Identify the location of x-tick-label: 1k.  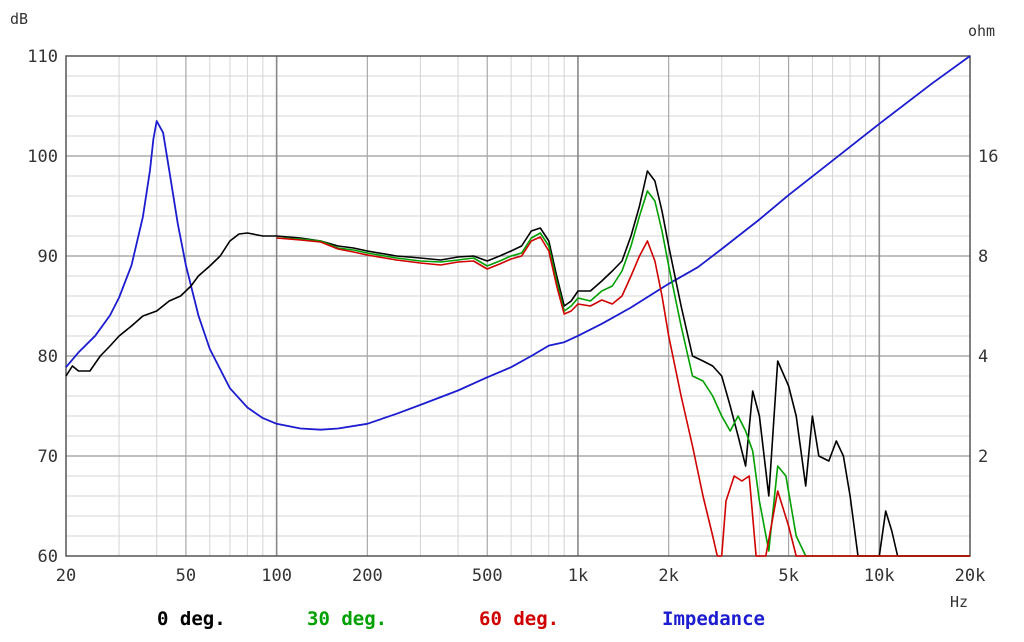
(578, 576).